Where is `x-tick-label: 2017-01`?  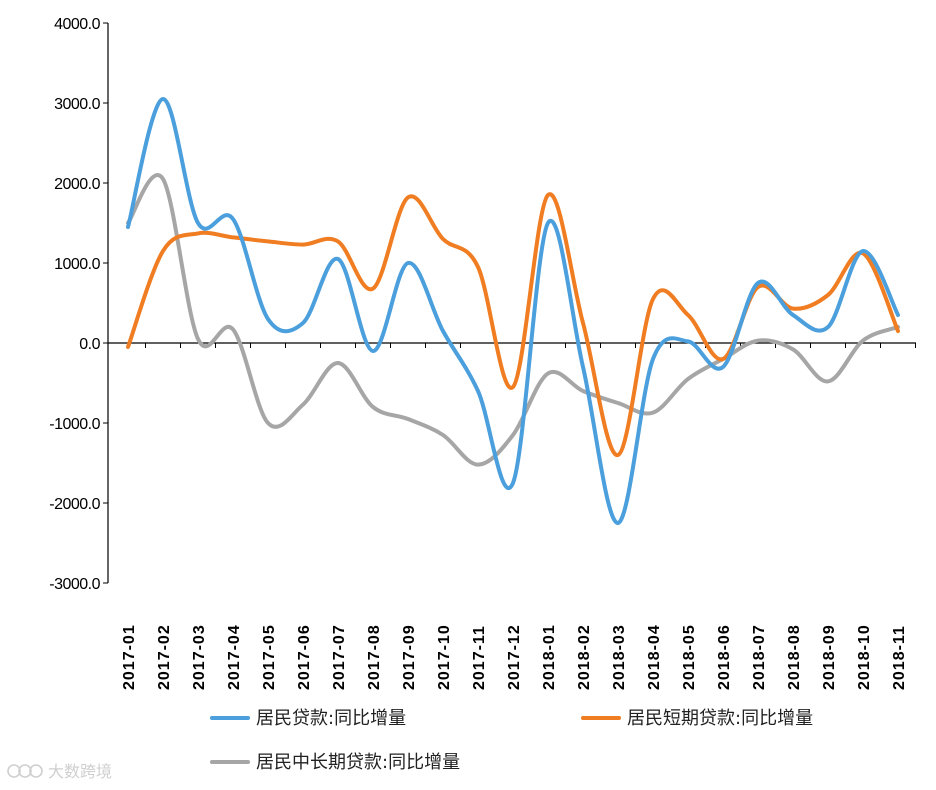 x-tick-label: 2017-01 is located at coordinates (129, 657).